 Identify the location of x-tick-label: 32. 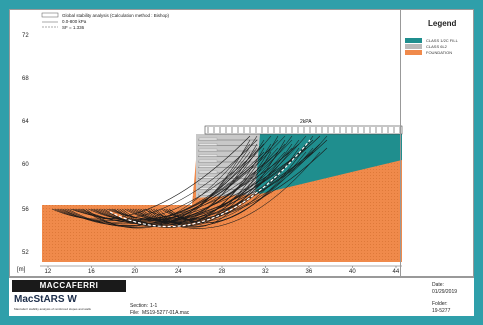
(265, 272).